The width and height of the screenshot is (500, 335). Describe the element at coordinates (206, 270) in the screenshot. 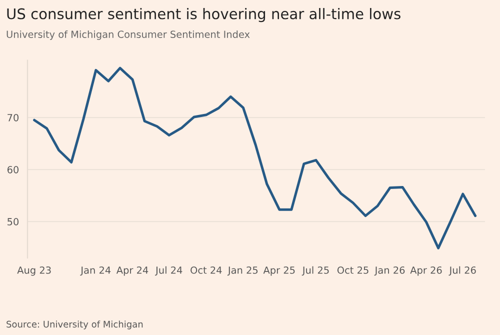

I see `x-tick-label: Oct 24` at that location.